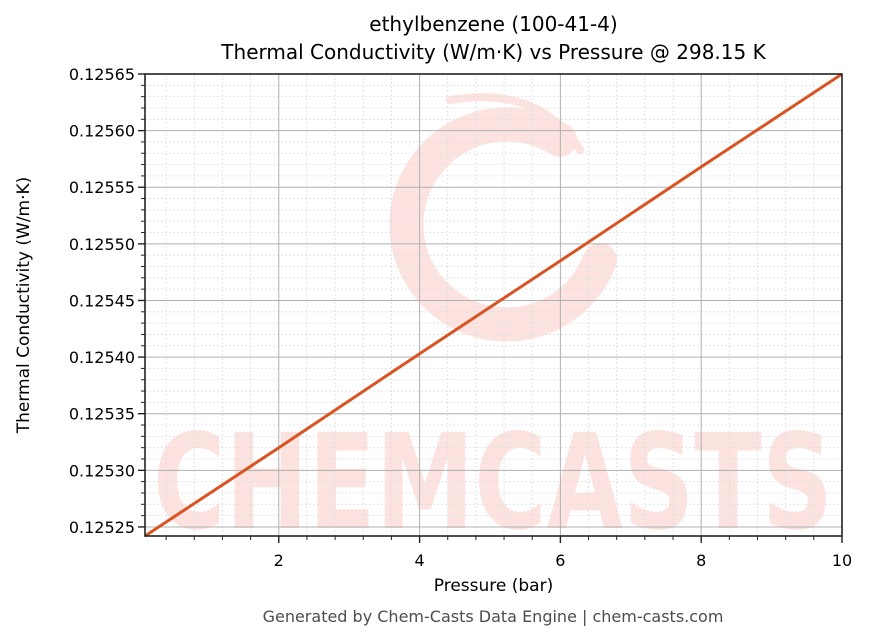 The height and width of the screenshot is (644, 869). I want to click on x-tick-label: 4, so click(419, 560).